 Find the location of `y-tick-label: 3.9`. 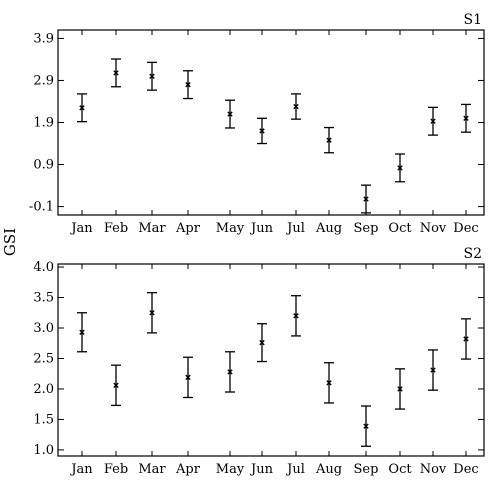

y-tick-label: 3.9 is located at coordinates (43, 38).